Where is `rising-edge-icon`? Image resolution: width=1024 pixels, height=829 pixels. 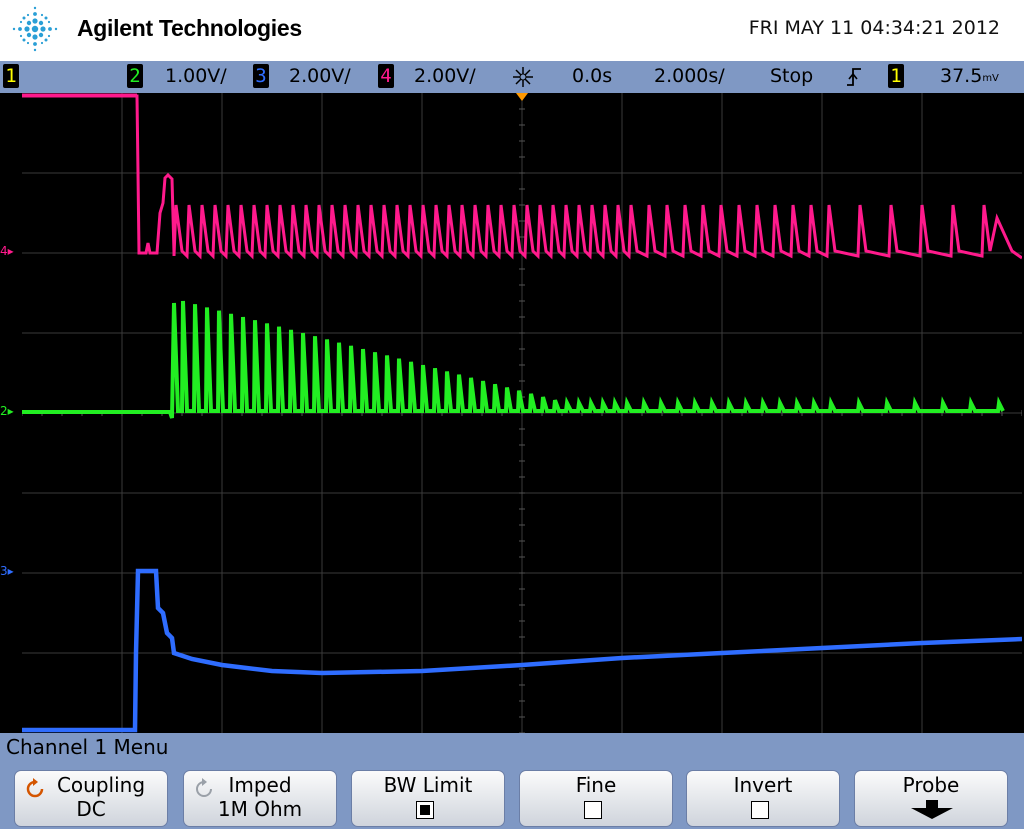
rising-edge-icon is located at coordinates (854, 77).